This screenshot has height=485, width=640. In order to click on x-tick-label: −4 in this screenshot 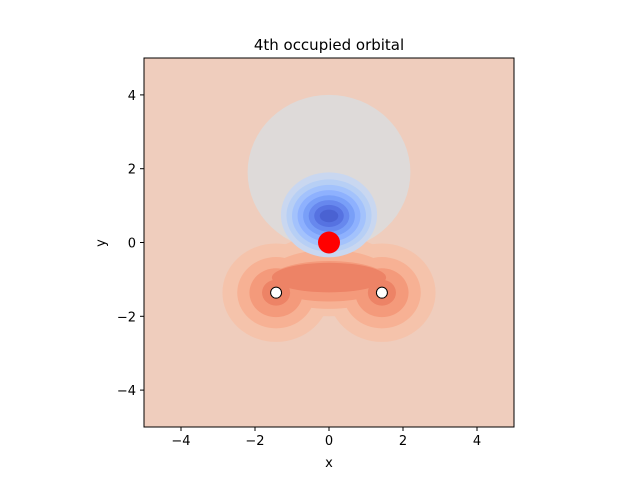, I will do `click(180, 441)`.